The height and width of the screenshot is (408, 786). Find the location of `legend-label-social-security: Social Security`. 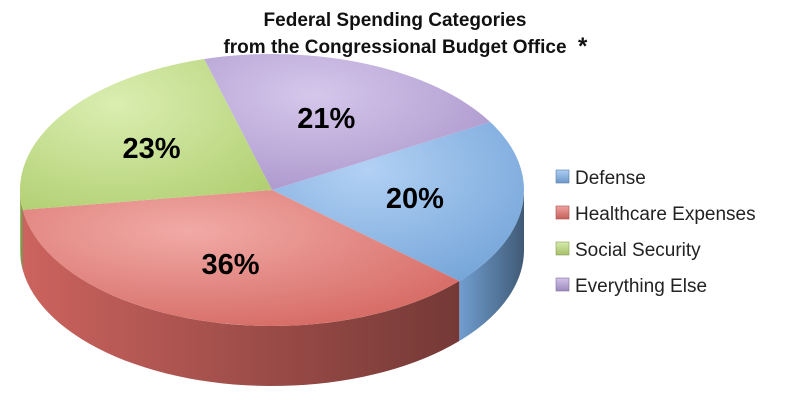

legend-label-social-security: Social Security is located at coordinates (638, 250).